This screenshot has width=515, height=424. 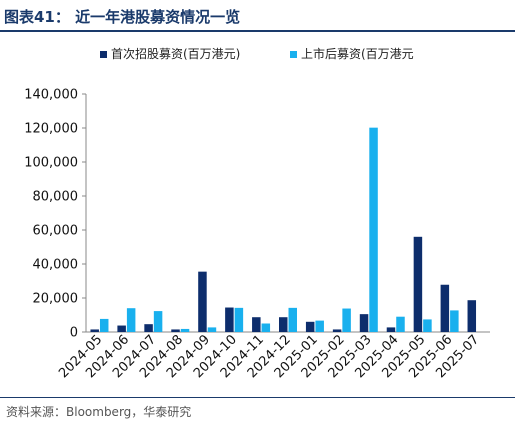 I want to click on source-note: 资料来源：Bloomberg，华泰研究, so click(x=99, y=412).